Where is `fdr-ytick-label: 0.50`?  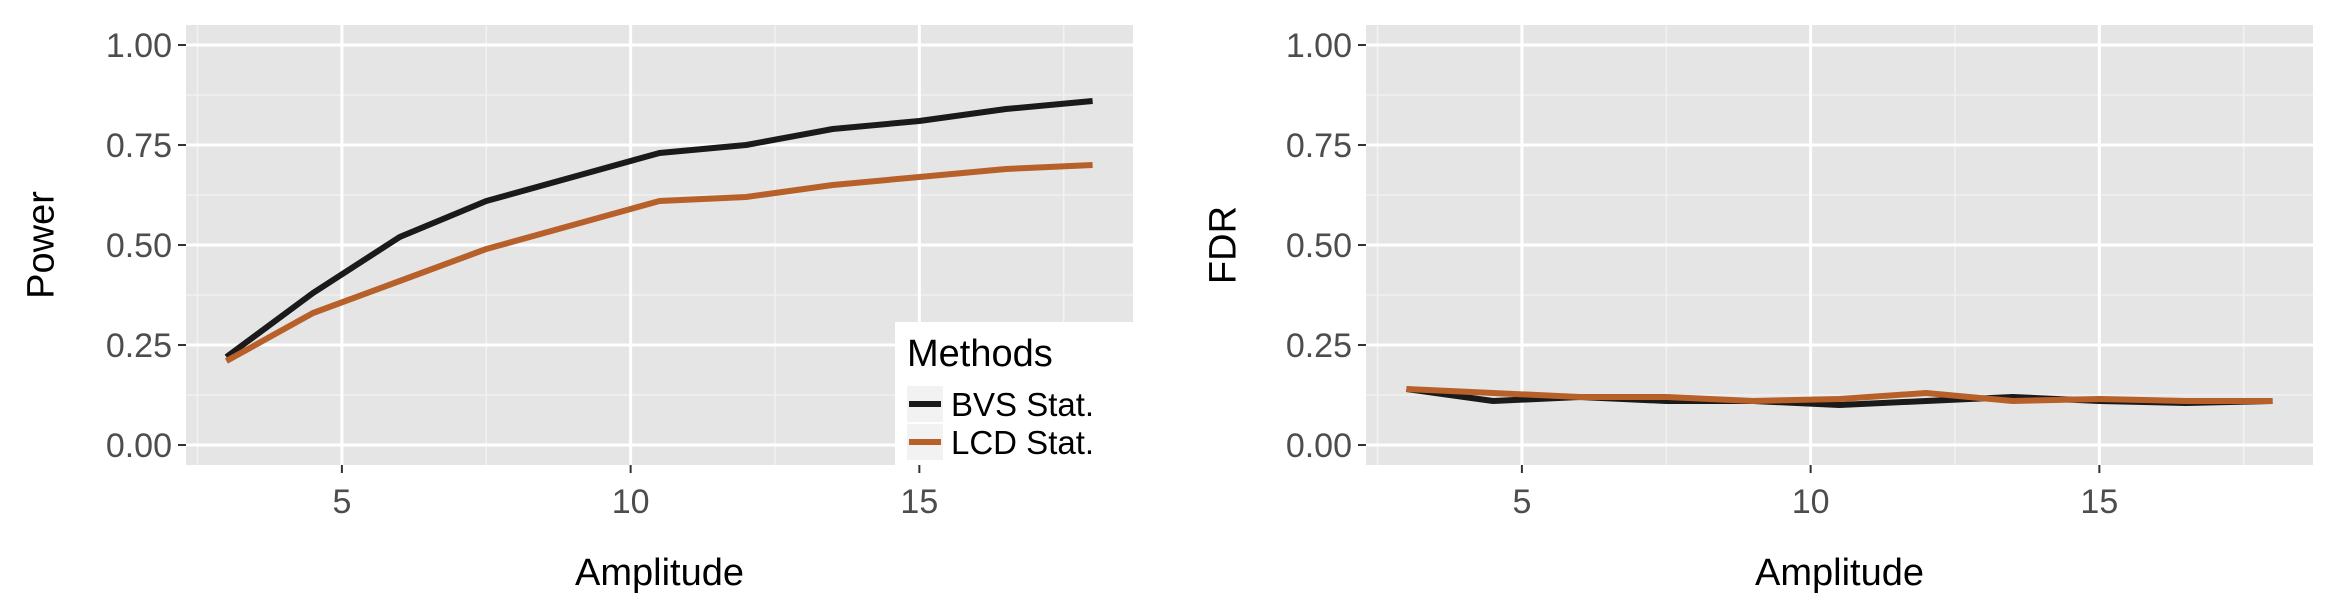
fdr-ytick-label: 0.50 is located at coordinates (1319, 246).